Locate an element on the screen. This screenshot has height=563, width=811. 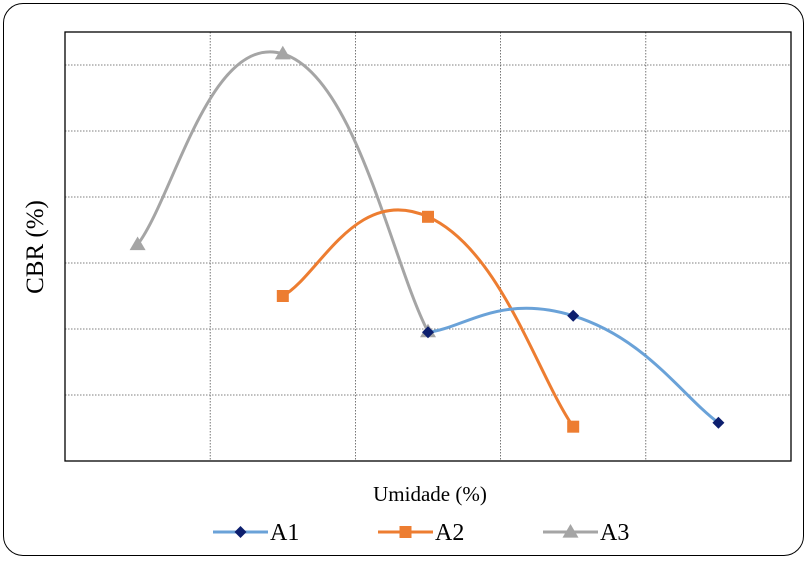
legend-marker-a1 is located at coordinates (240, 532).